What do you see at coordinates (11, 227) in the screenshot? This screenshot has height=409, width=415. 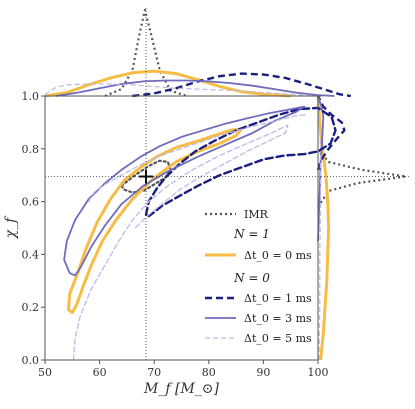 I see `y-axis-label: χ_f` at bounding box center [11, 227].